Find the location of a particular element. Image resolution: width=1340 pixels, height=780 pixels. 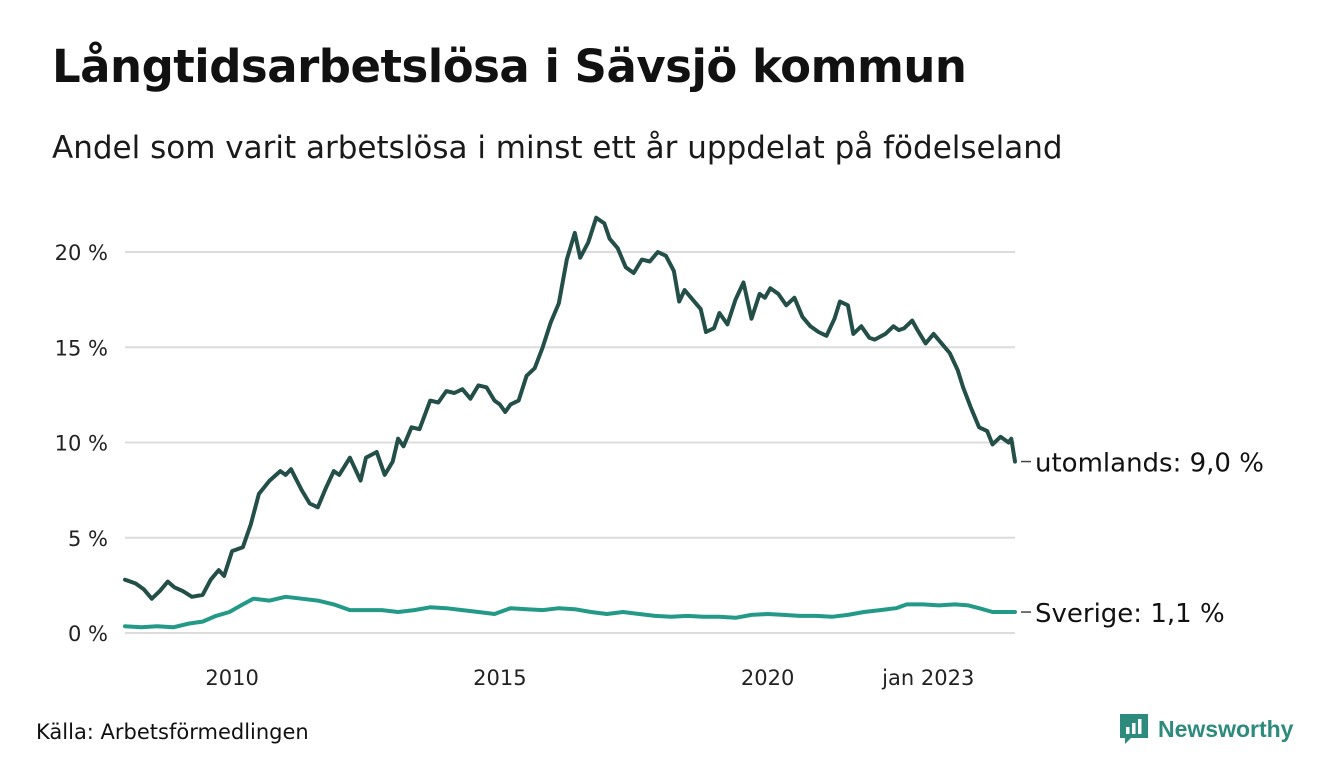

y-tick-label: 5 % is located at coordinates (88, 539).